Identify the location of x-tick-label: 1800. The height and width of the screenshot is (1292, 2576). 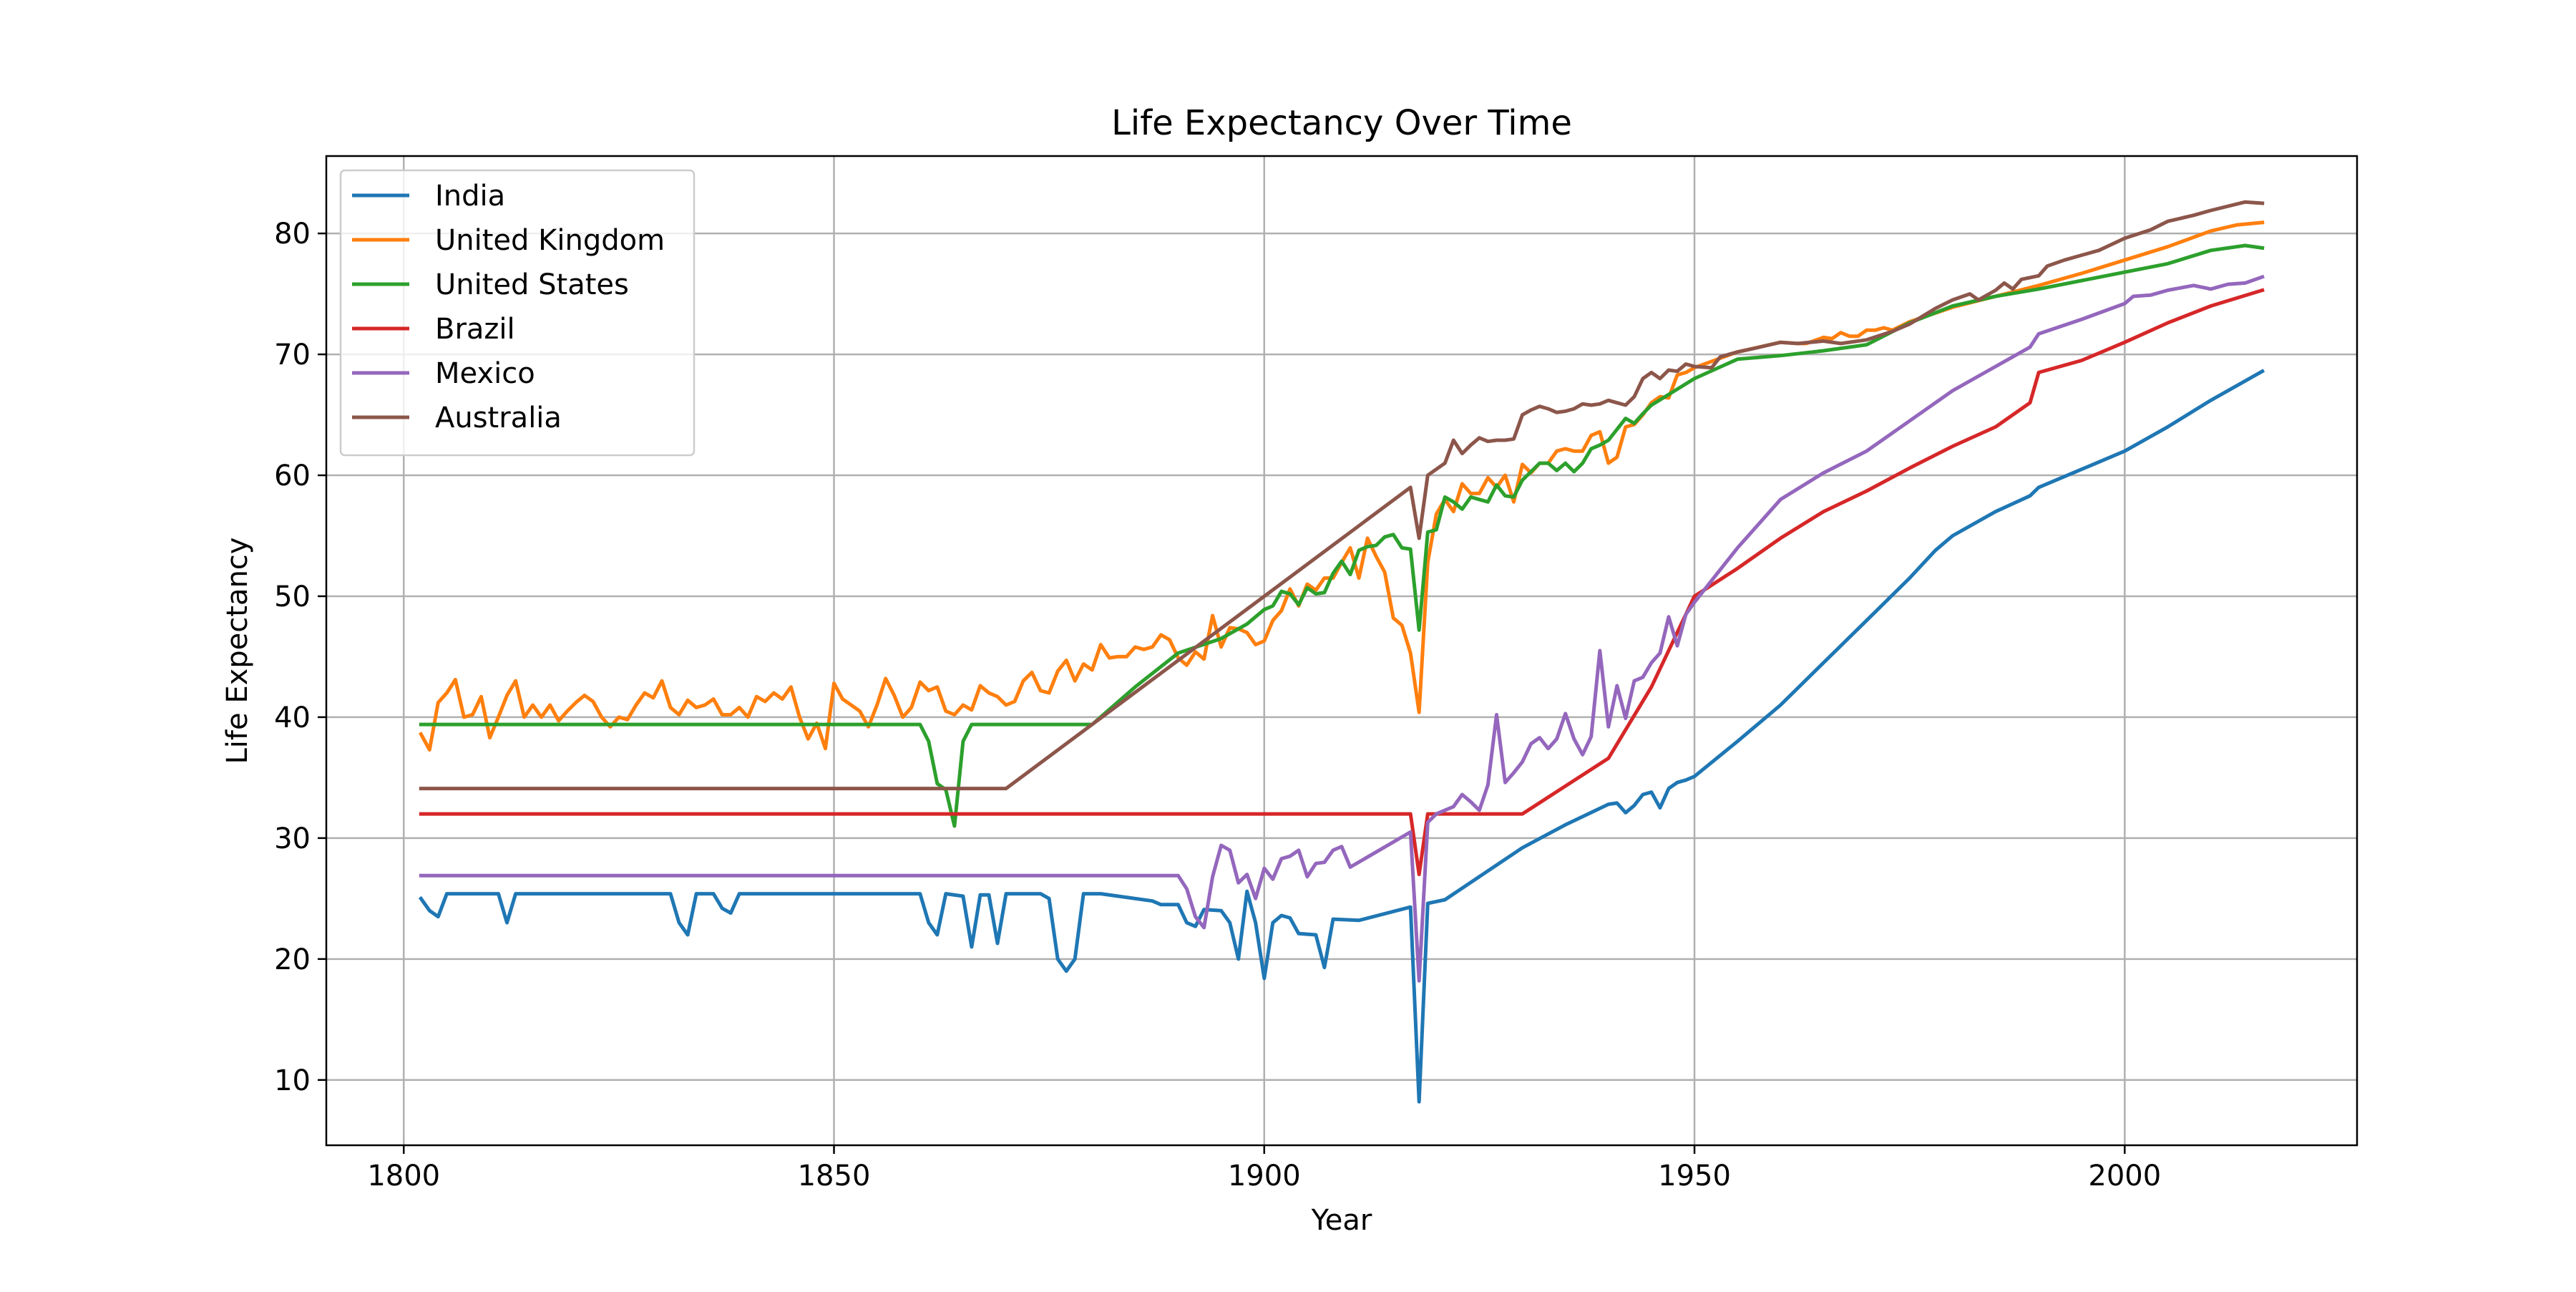
(403, 1176).